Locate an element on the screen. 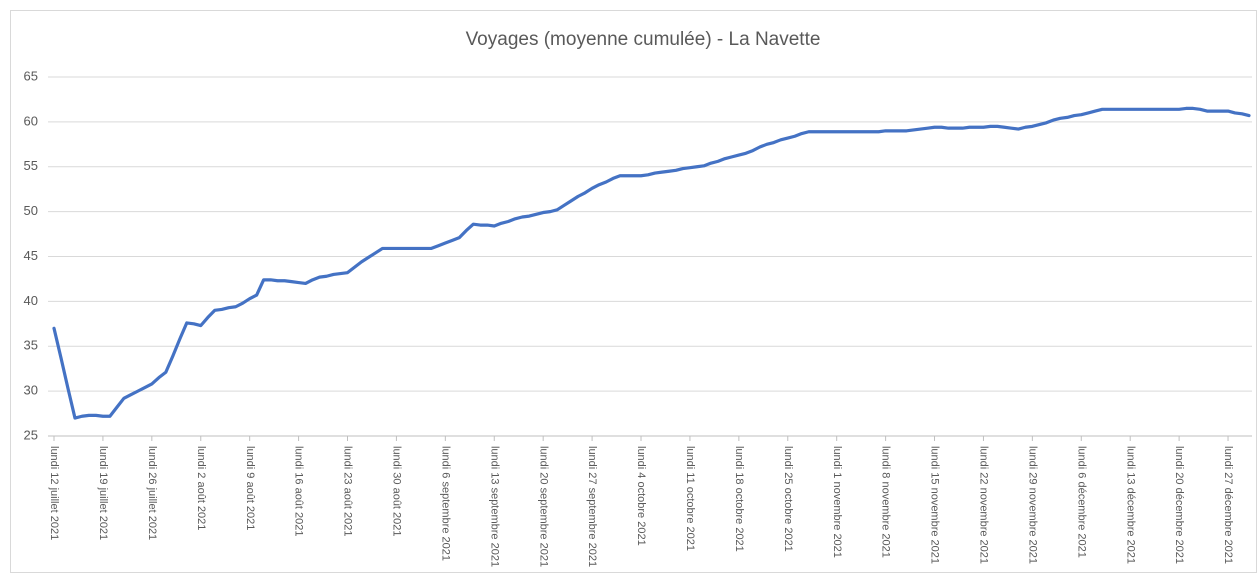  x-tick-label: lundi 22 novembre 2021 is located at coordinates (984, 505).